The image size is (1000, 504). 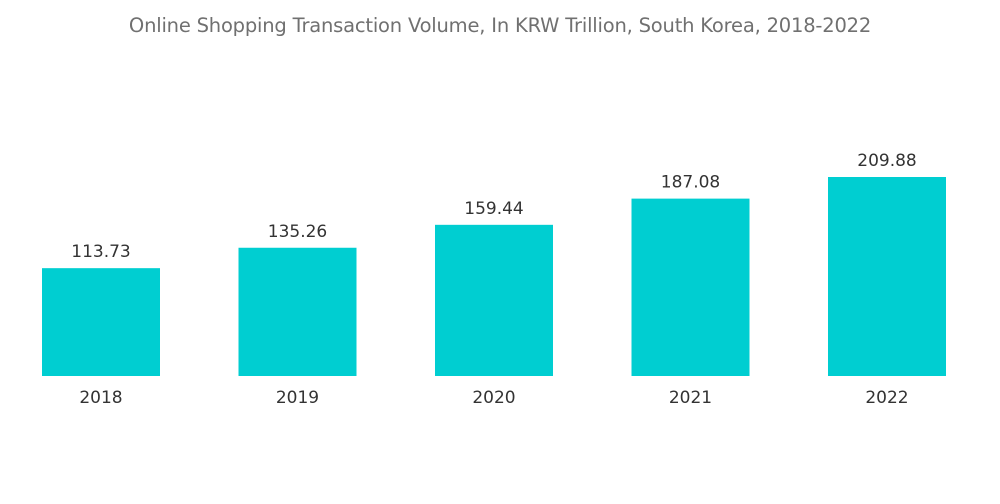 I want to click on x-tick-label-2018: 2018, so click(x=100, y=398).